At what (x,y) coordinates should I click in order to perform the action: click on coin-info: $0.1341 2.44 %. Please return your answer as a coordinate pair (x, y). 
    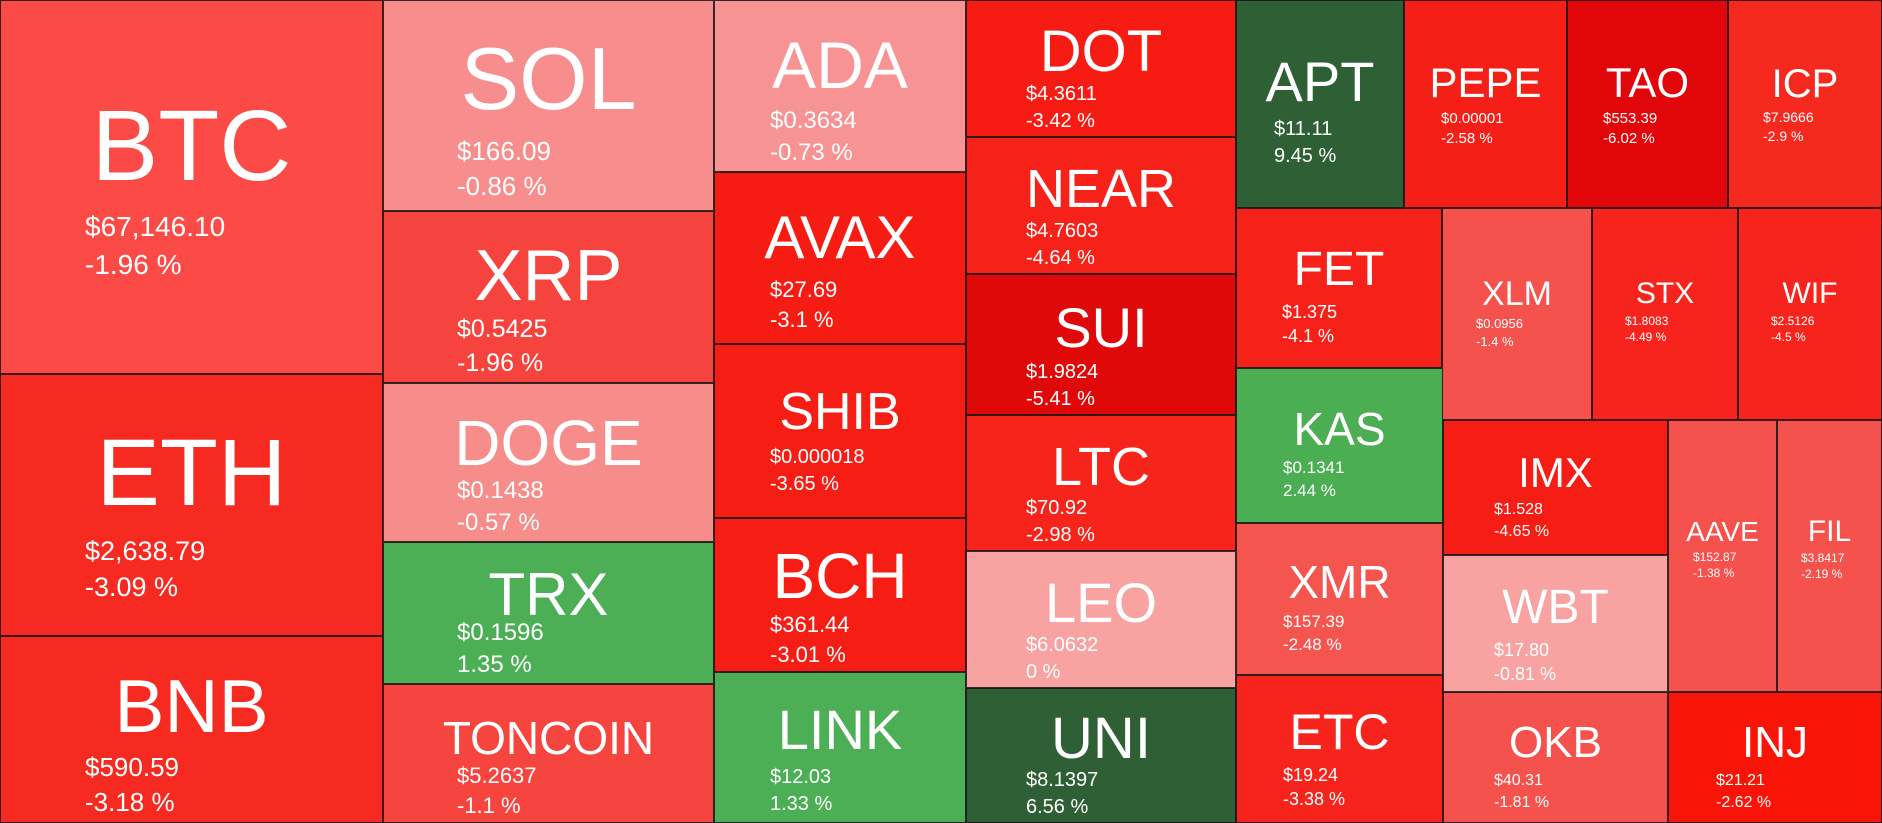
    Looking at the image, I should click on (1313, 480).